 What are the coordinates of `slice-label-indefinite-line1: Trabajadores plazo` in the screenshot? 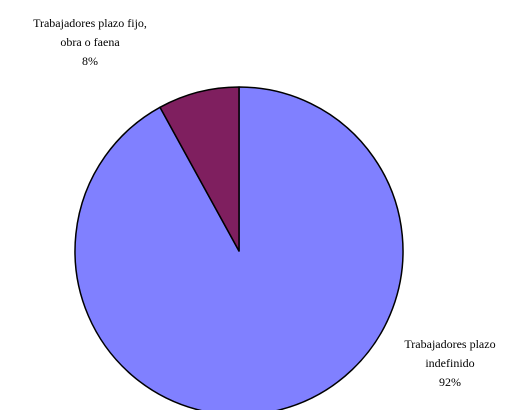 It's located at (450, 344).